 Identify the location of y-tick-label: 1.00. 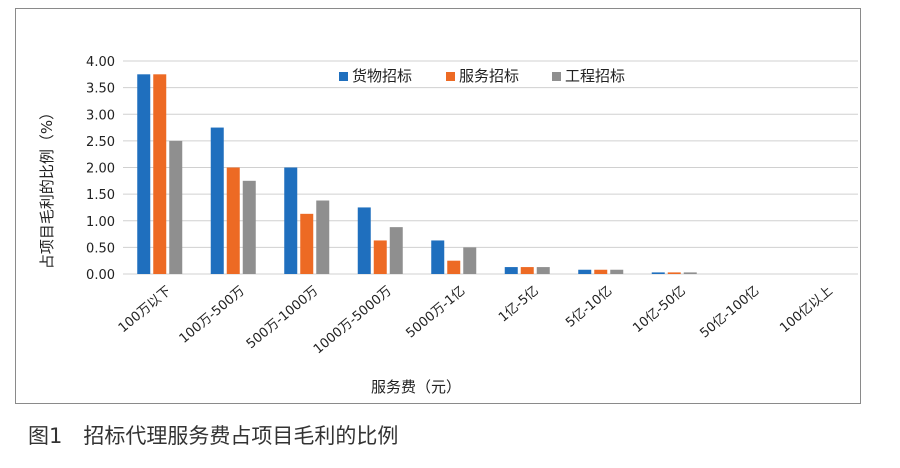
(100, 222).